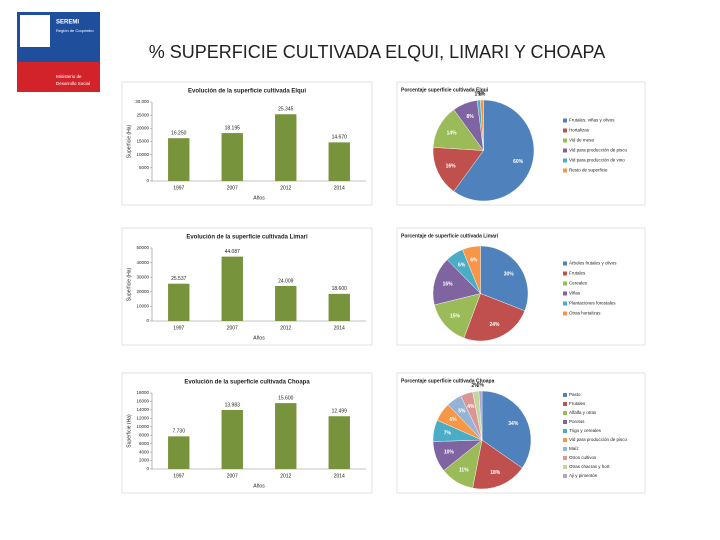 Image resolution: width=720 pixels, height=540 pixels. I want to click on data-label: 7.730, so click(178, 432).